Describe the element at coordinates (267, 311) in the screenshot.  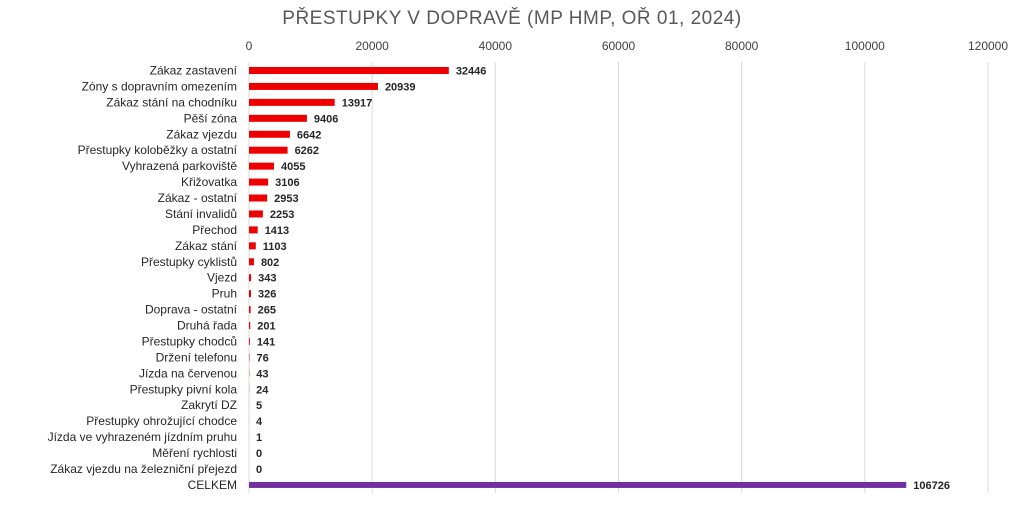
I see `data-label: 265` at that location.